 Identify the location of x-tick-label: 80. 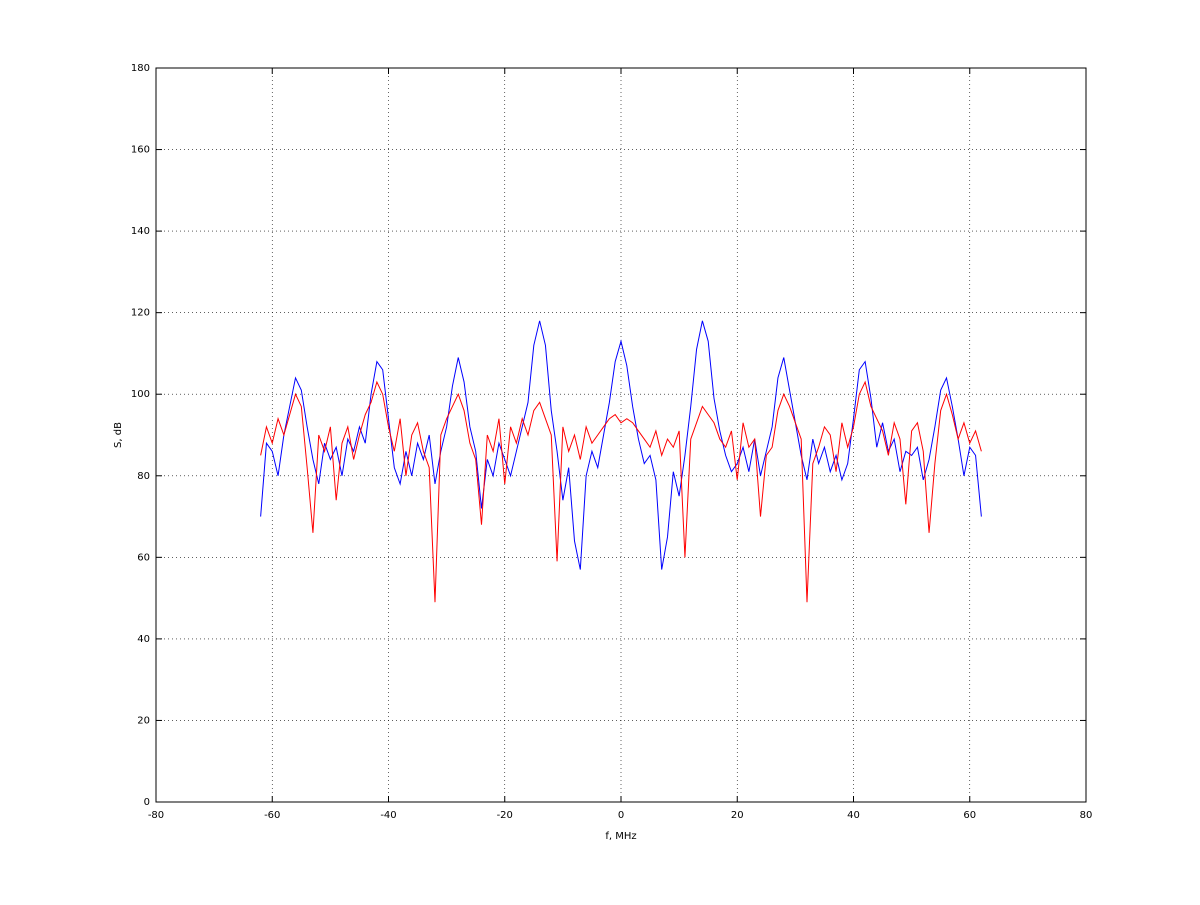
(1086, 815).